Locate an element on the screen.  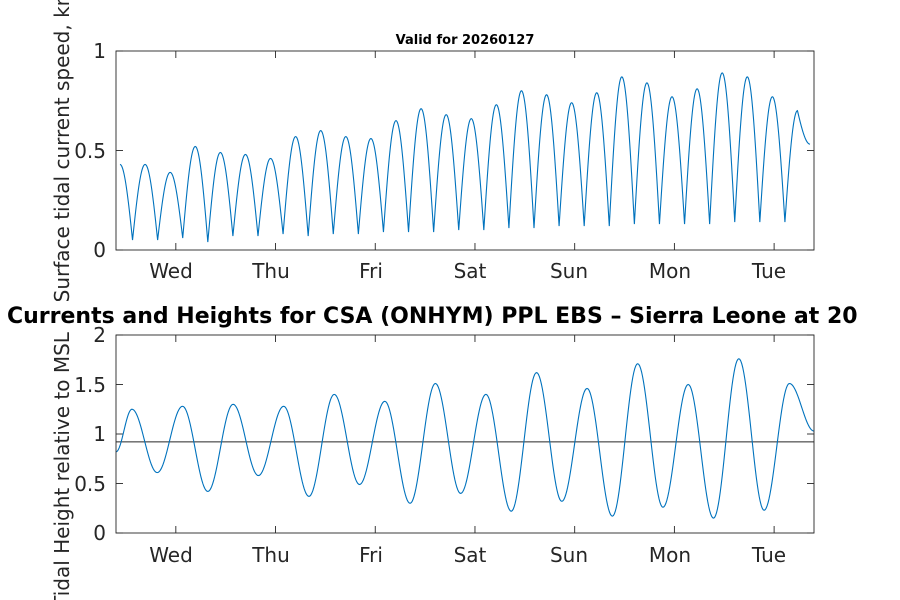
current-ylabel: Surface tidal current speed, kn is located at coordinates (62, 151).